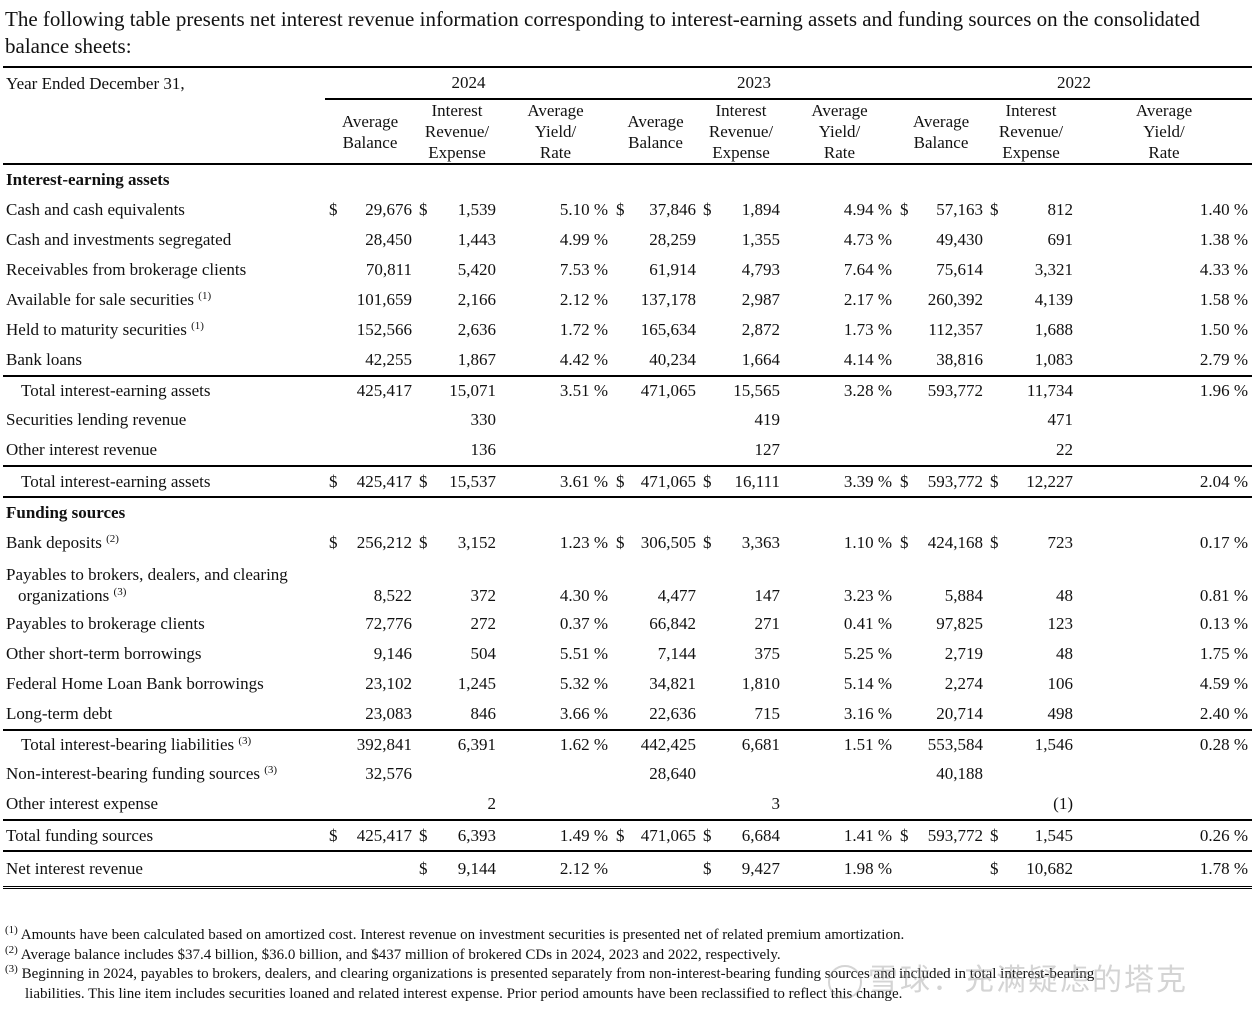 The height and width of the screenshot is (1012, 1254). What do you see at coordinates (867, 623) in the screenshot?
I see `yield-rate-cell: 0.41 %` at bounding box center [867, 623].